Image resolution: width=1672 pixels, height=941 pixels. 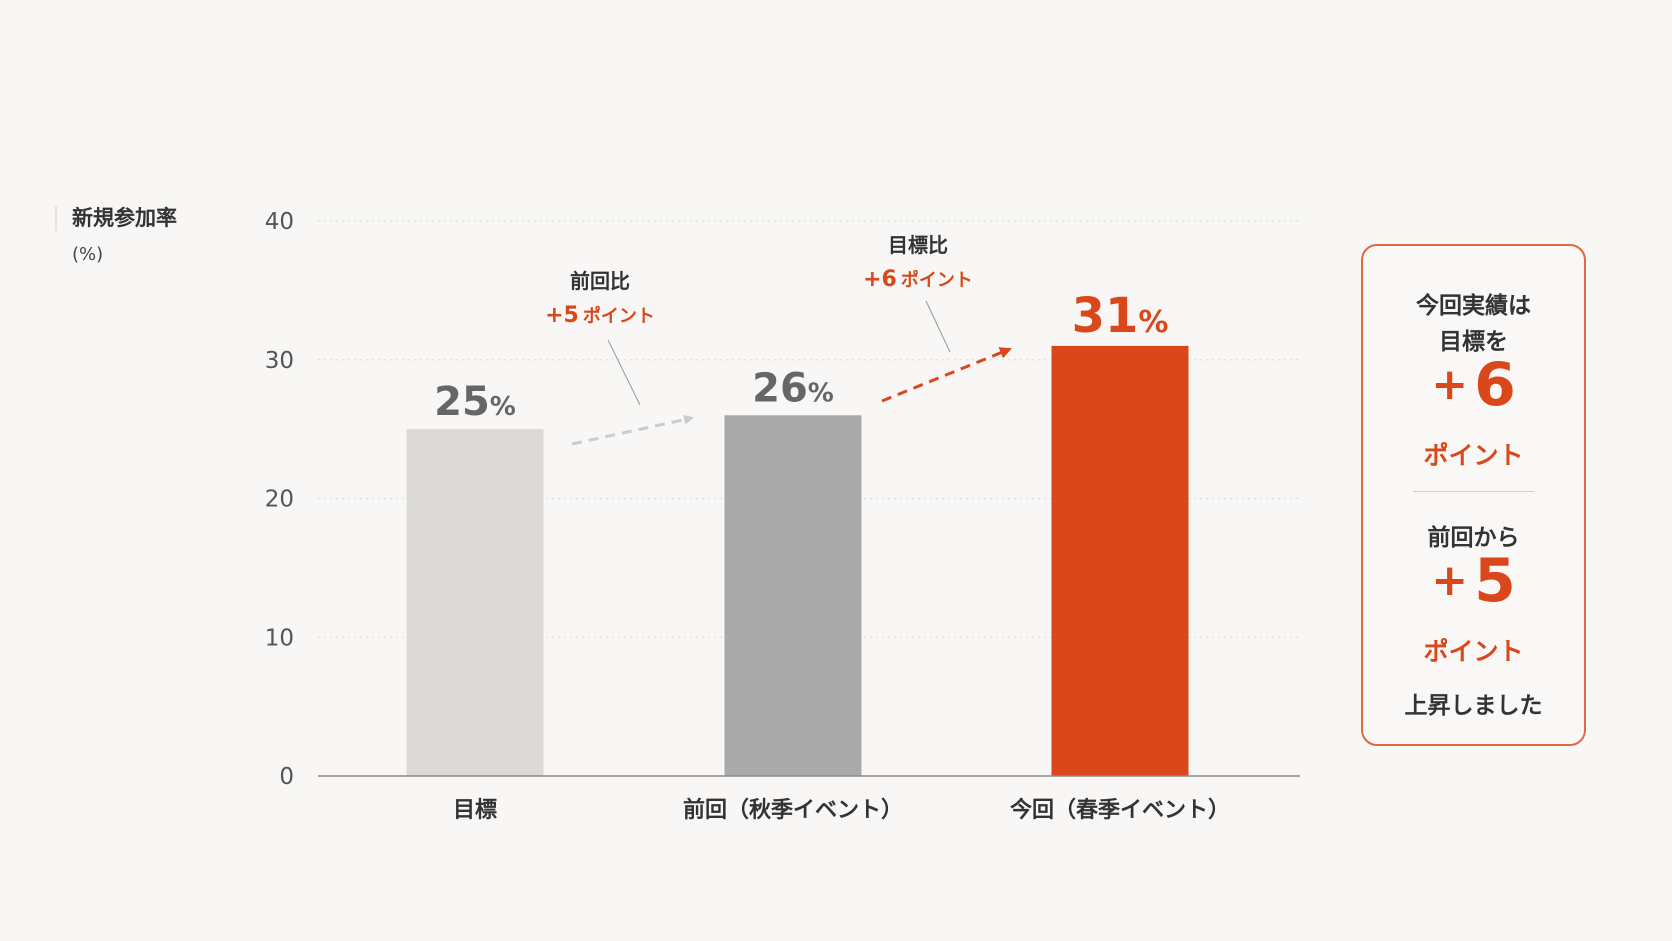 What do you see at coordinates (475, 402) in the screenshot?
I see `value-label-target: 25%` at bounding box center [475, 402].